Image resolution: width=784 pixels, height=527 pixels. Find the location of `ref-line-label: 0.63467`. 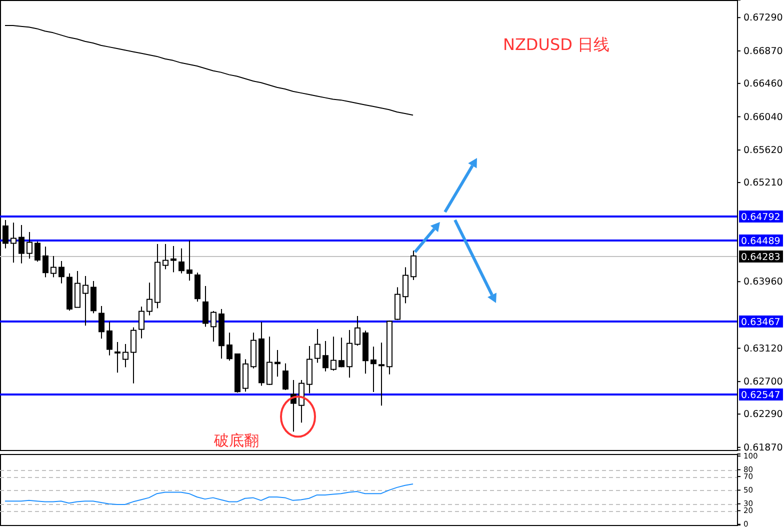

ref-line-label: 0.63467 is located at coordinates (760, 322).